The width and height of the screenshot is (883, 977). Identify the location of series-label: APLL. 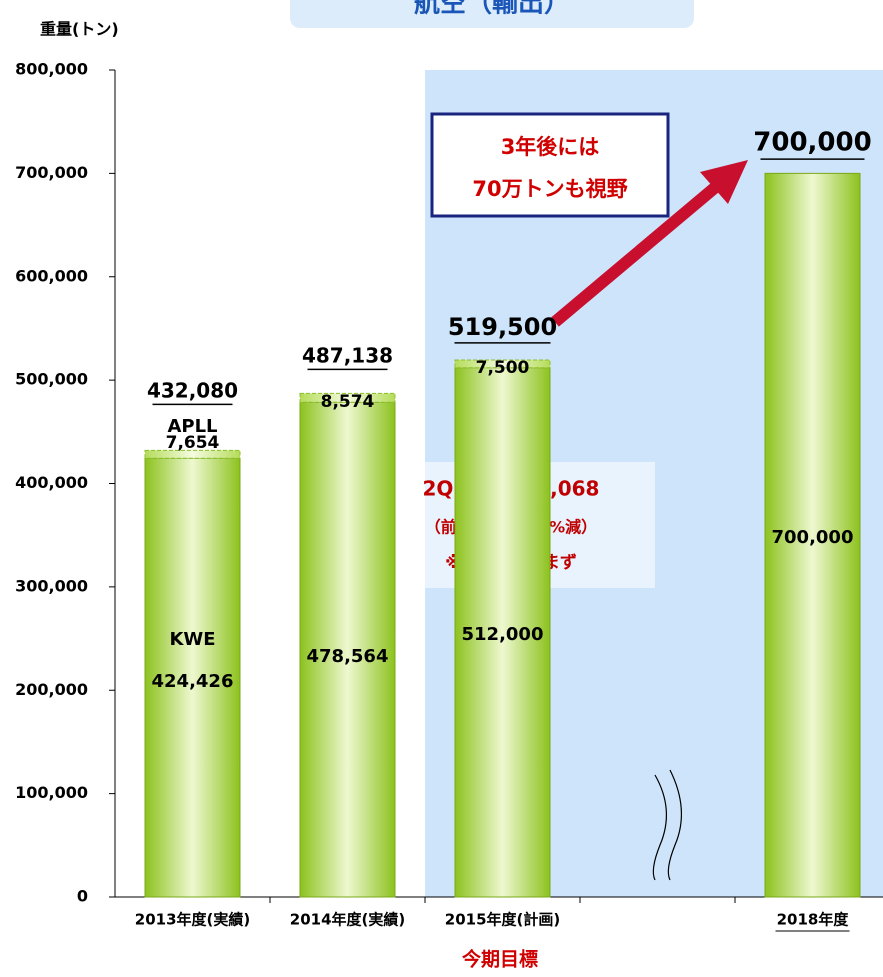
(192, 426).